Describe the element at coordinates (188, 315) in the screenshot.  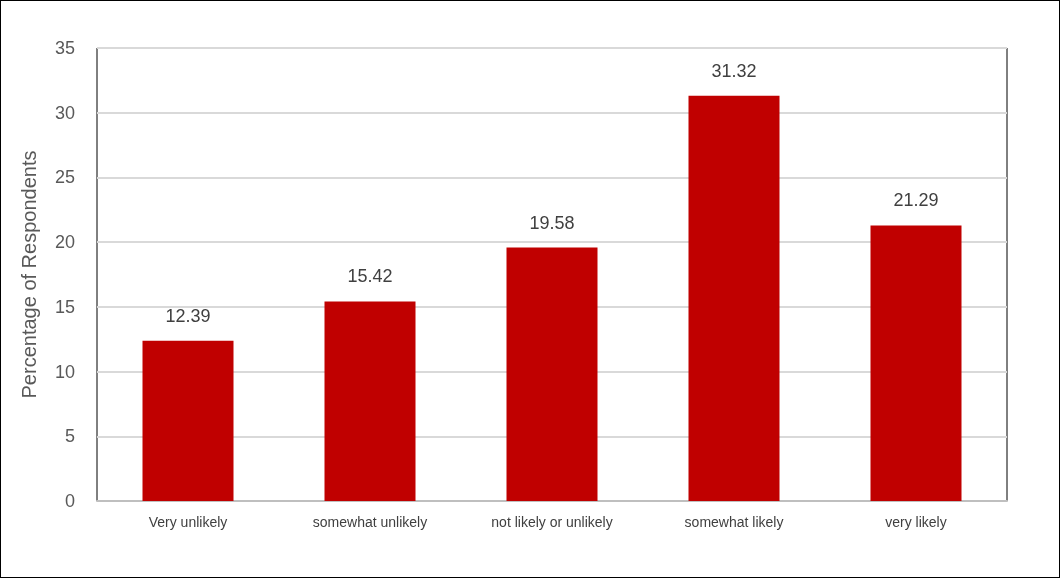
I see `data-label: 12.39` at that location.